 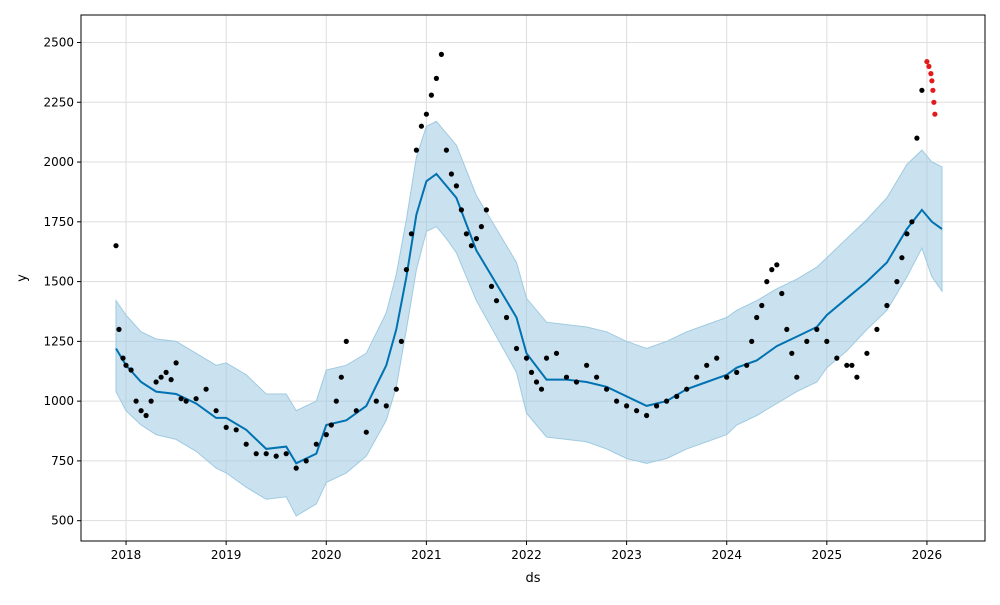 I want to click on x-tick-label: 2024, so click(x=726, y=555).